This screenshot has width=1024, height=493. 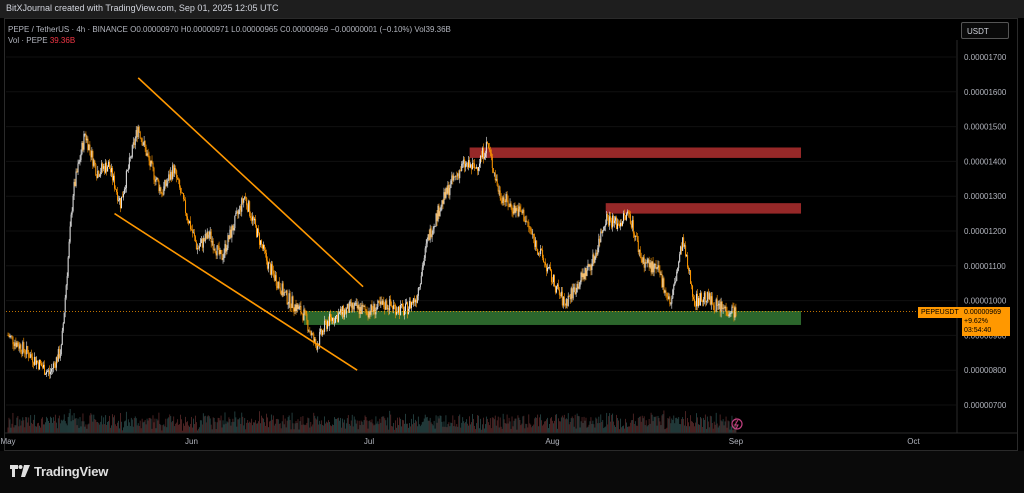 I want to click on channel-upper-line, so click(x=250, y=182).